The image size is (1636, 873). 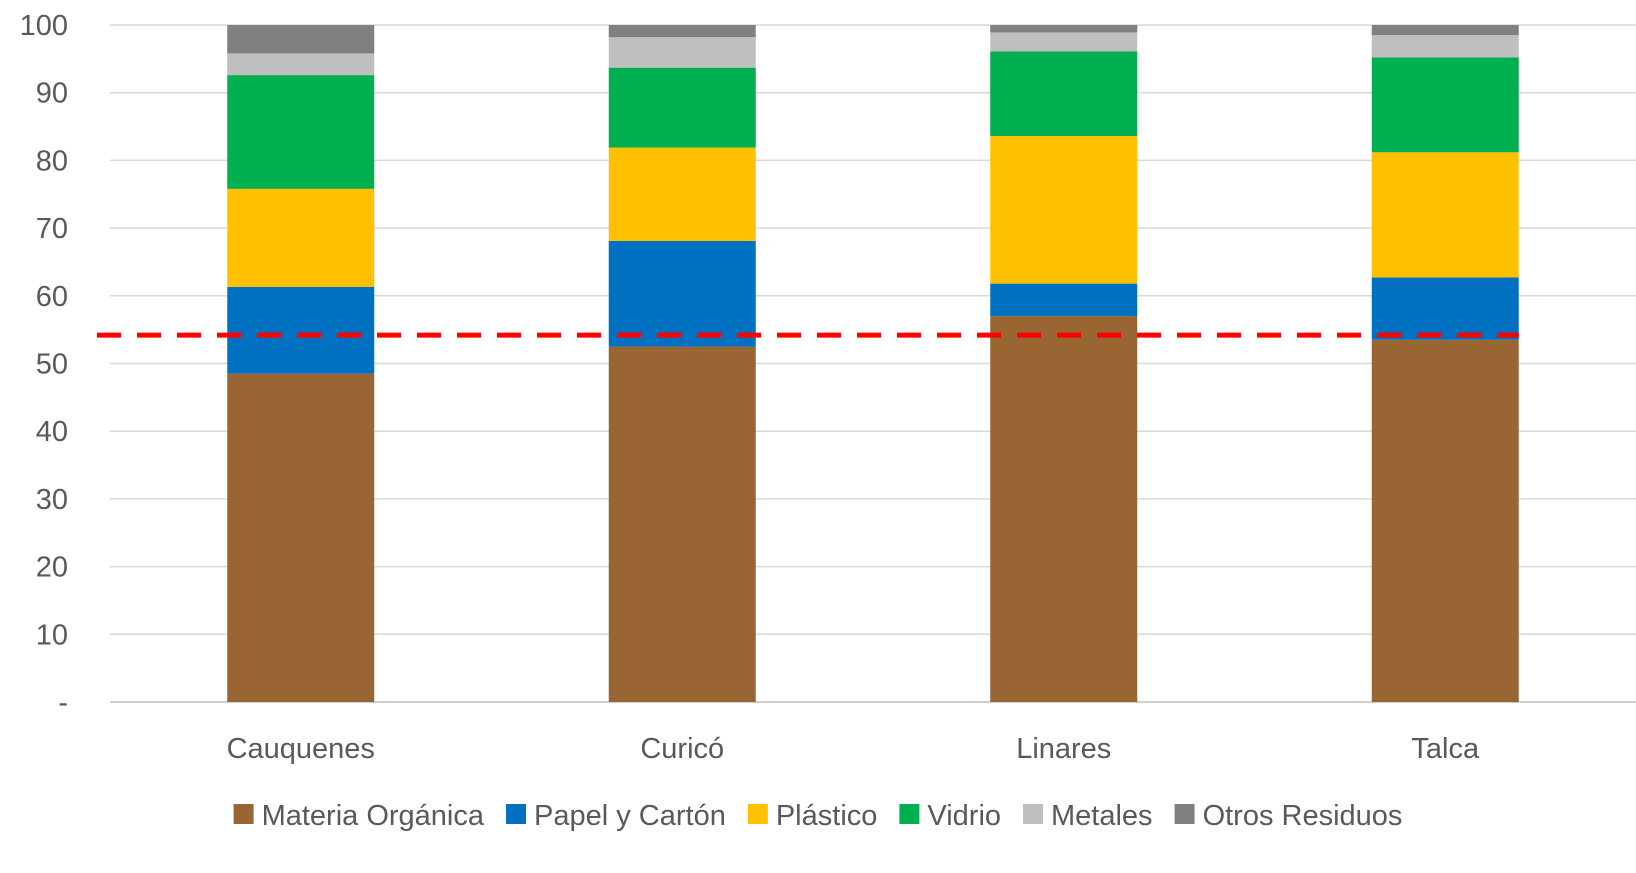 I want to click on y-tick-label: 60, so click(x=52, y=297).